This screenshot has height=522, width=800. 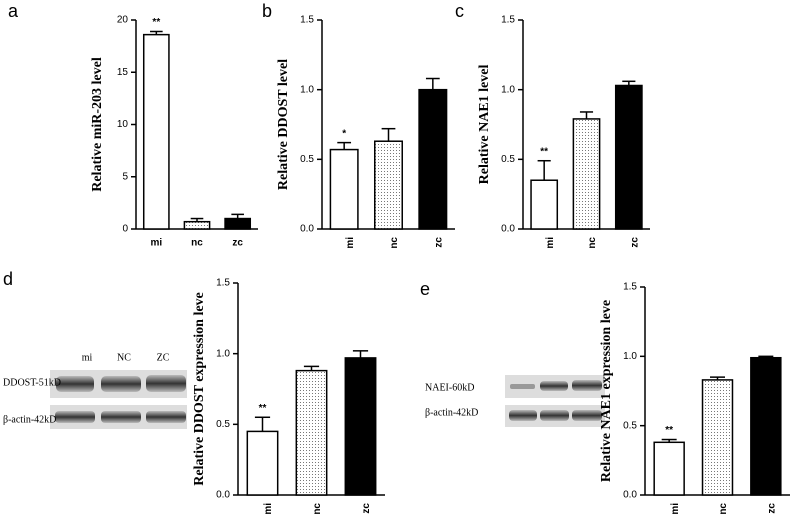 What do you see at coordinates (123, 72) in the screenshot?
I see `y-tick-label: 15` at bounding box center [123, 72].